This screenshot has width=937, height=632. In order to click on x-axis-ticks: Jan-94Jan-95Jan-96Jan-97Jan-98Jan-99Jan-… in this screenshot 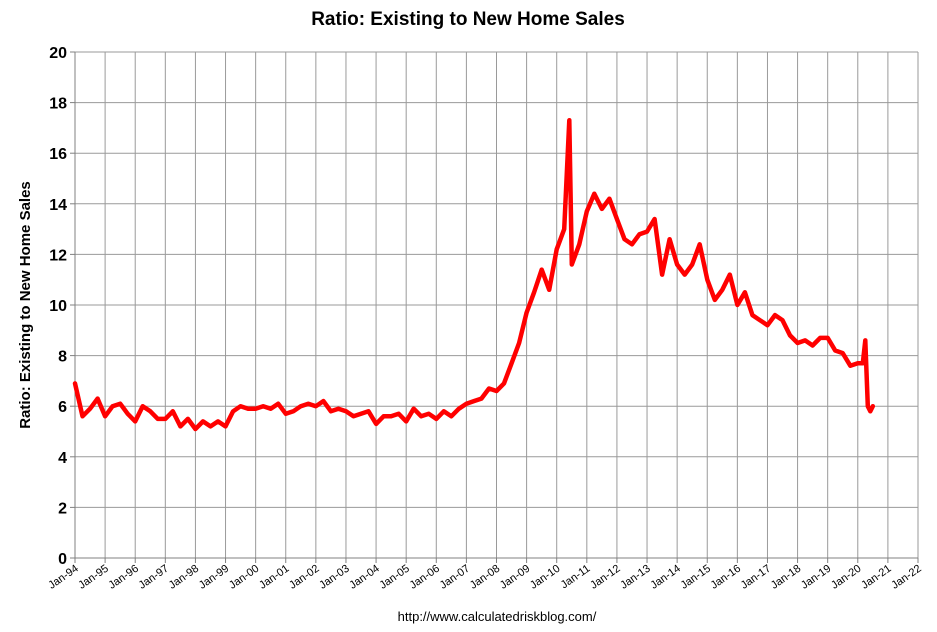, I will do `click(484, 577)`.